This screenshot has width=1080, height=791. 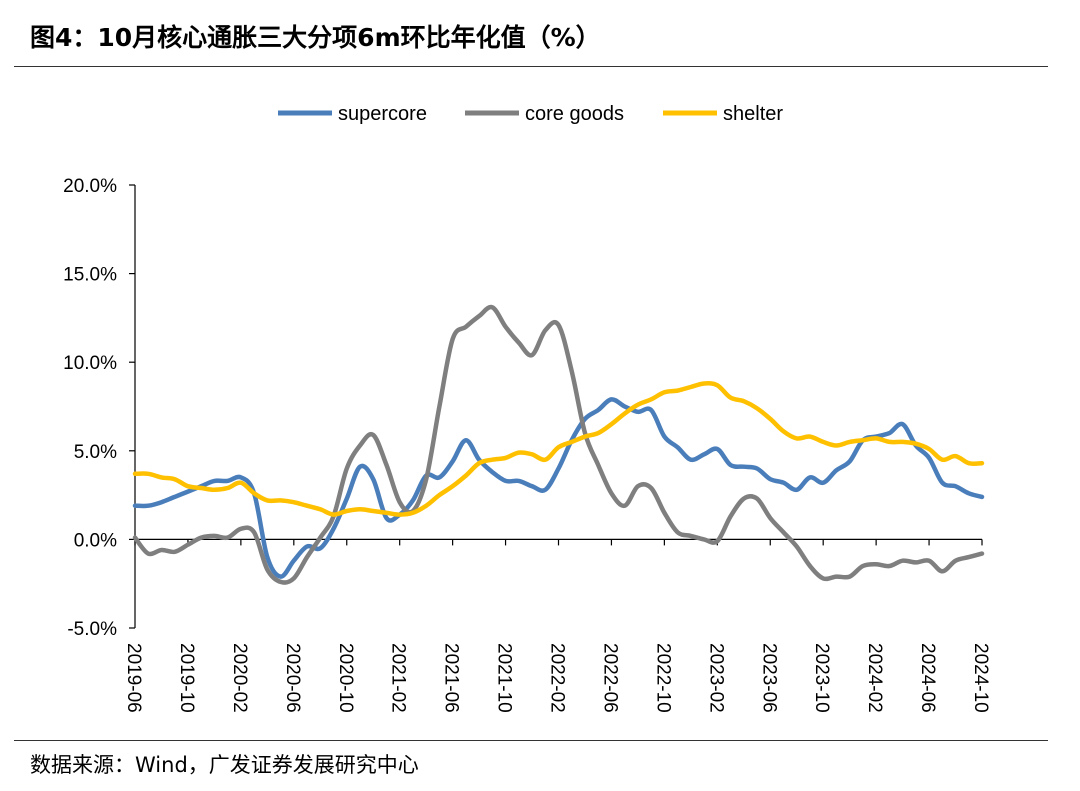 I want to click on y-tick-label: 15.0%, so click(x=90, y=275).